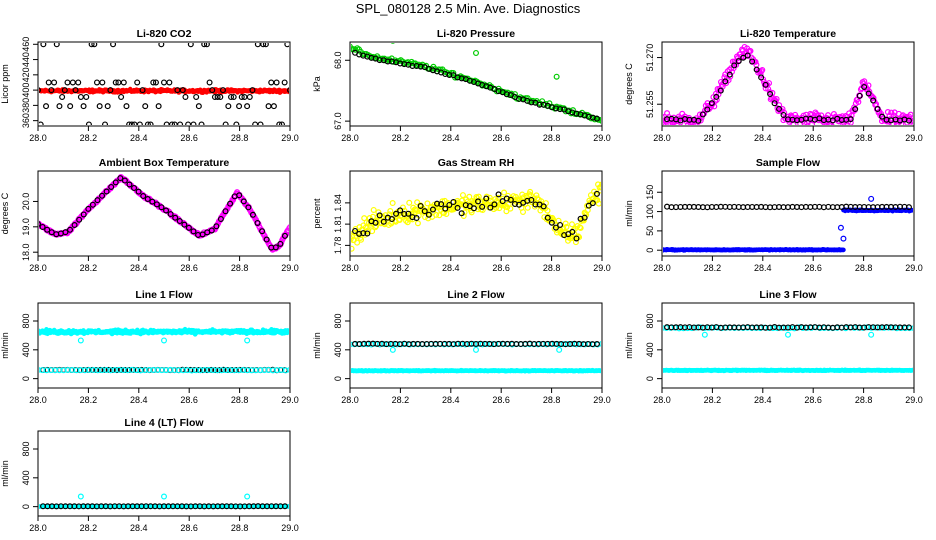 The width and height of the screenshot is (936, 540). Describe the element at coordinates (650, 320) in the screenshot. I see `y-tick-label: 800` at that location.